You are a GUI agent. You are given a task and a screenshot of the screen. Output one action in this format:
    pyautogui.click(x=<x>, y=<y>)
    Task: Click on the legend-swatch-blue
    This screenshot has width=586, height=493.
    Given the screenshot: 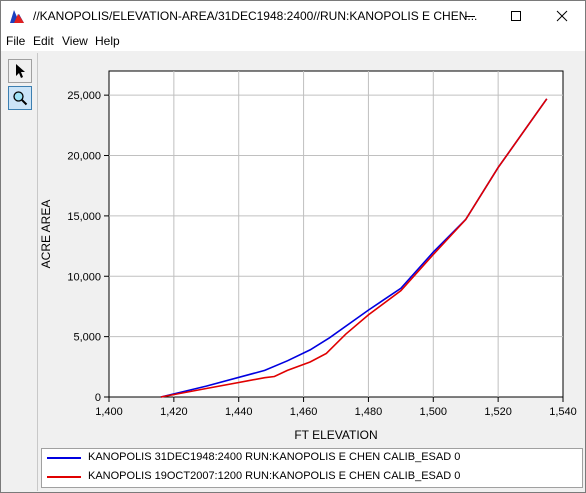 What is the action you would take?
    pyautogui.click(x=64, y=458)
    